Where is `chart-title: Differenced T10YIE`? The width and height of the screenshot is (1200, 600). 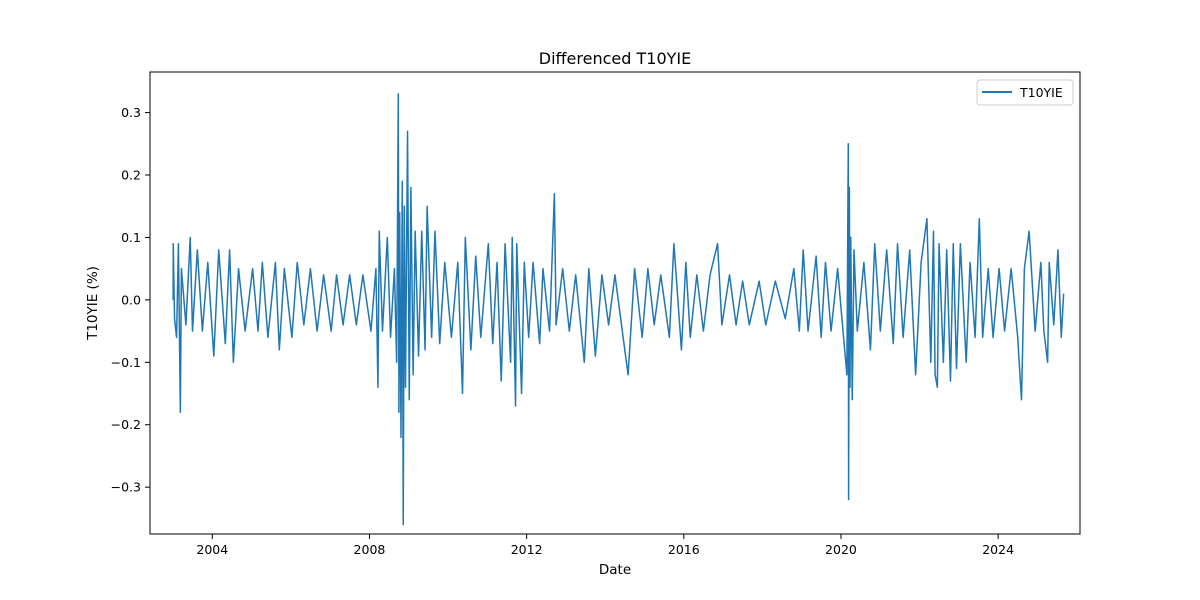
chart-title: Differenced T10YIE is located at coordinates (615, 58).